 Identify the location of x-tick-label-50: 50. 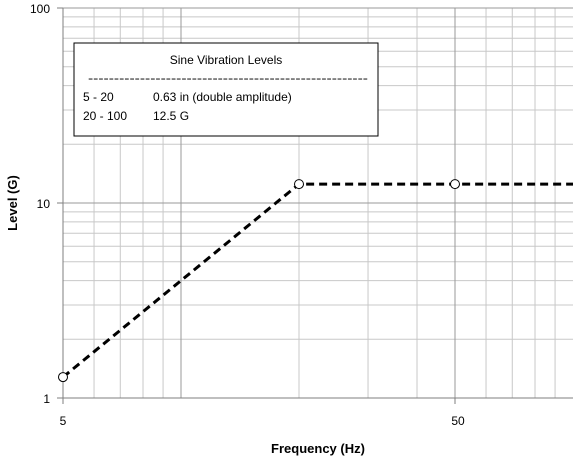
(458, 421).